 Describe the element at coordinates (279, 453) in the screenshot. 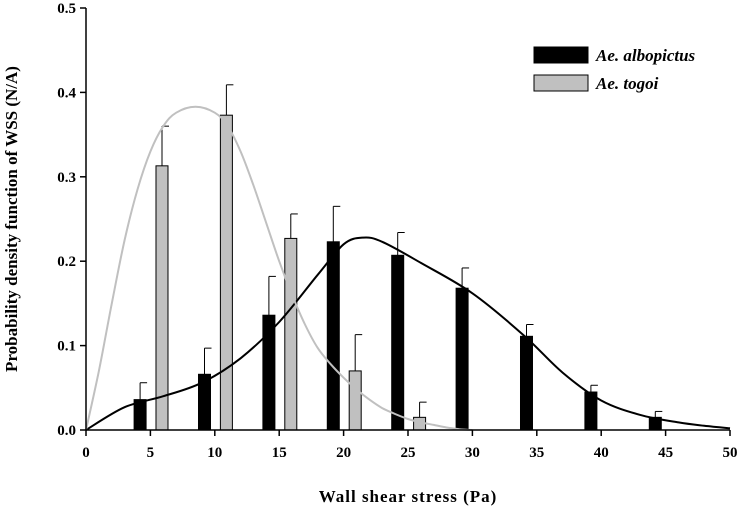

I see `x-tick-label: 15` at that location.